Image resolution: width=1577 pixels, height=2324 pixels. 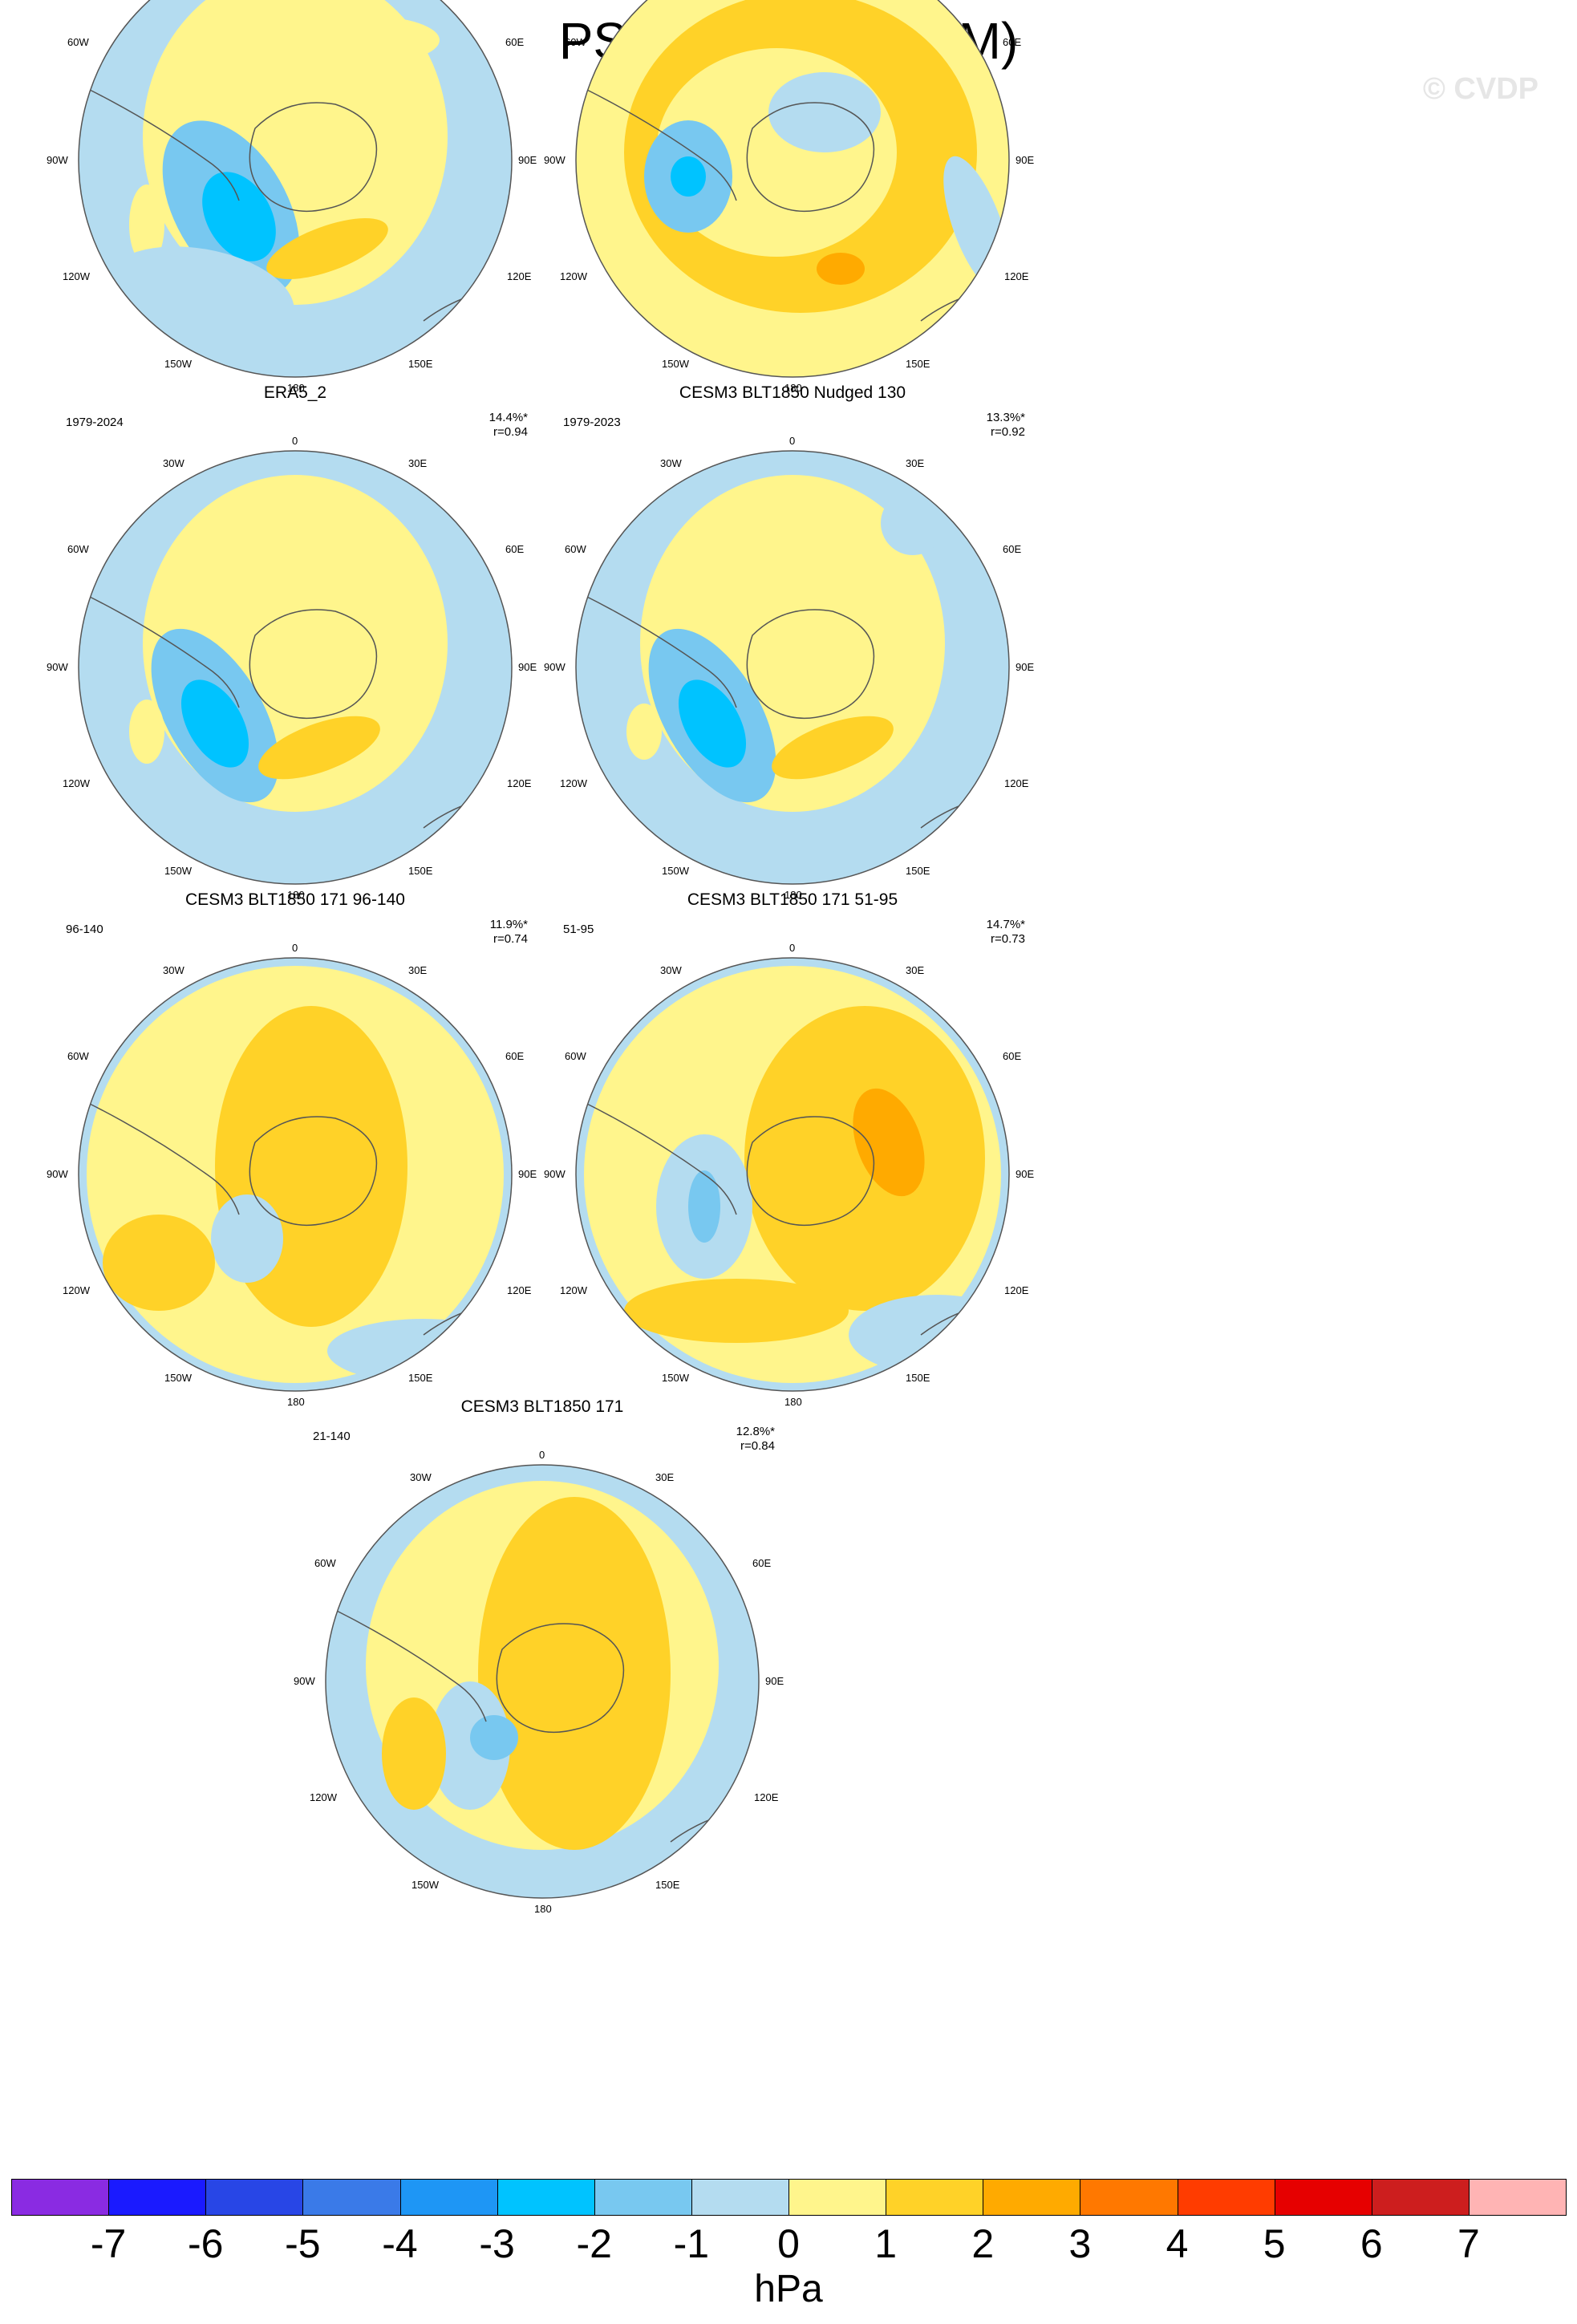 What do you see at coordinates (1480, 89) in the screenshot?
I see `watermark: © CVDP` at bounding box center [1480, 89].